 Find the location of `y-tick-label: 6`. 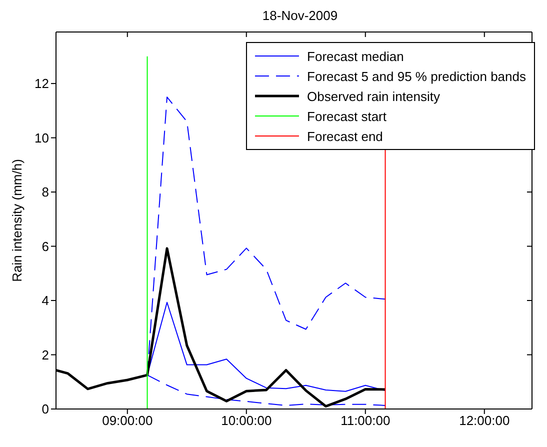

y-tick-label: 6 is located at coordinates (45, 246).